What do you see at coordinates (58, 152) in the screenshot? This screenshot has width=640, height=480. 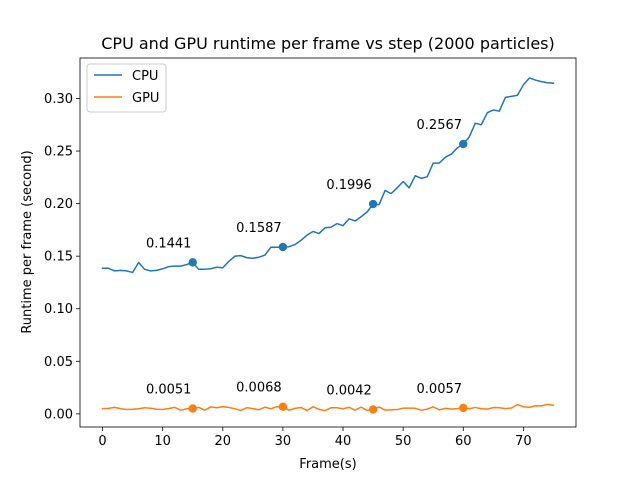 I see `y-tick-label: 0.25` at bounding box center [58, 152].